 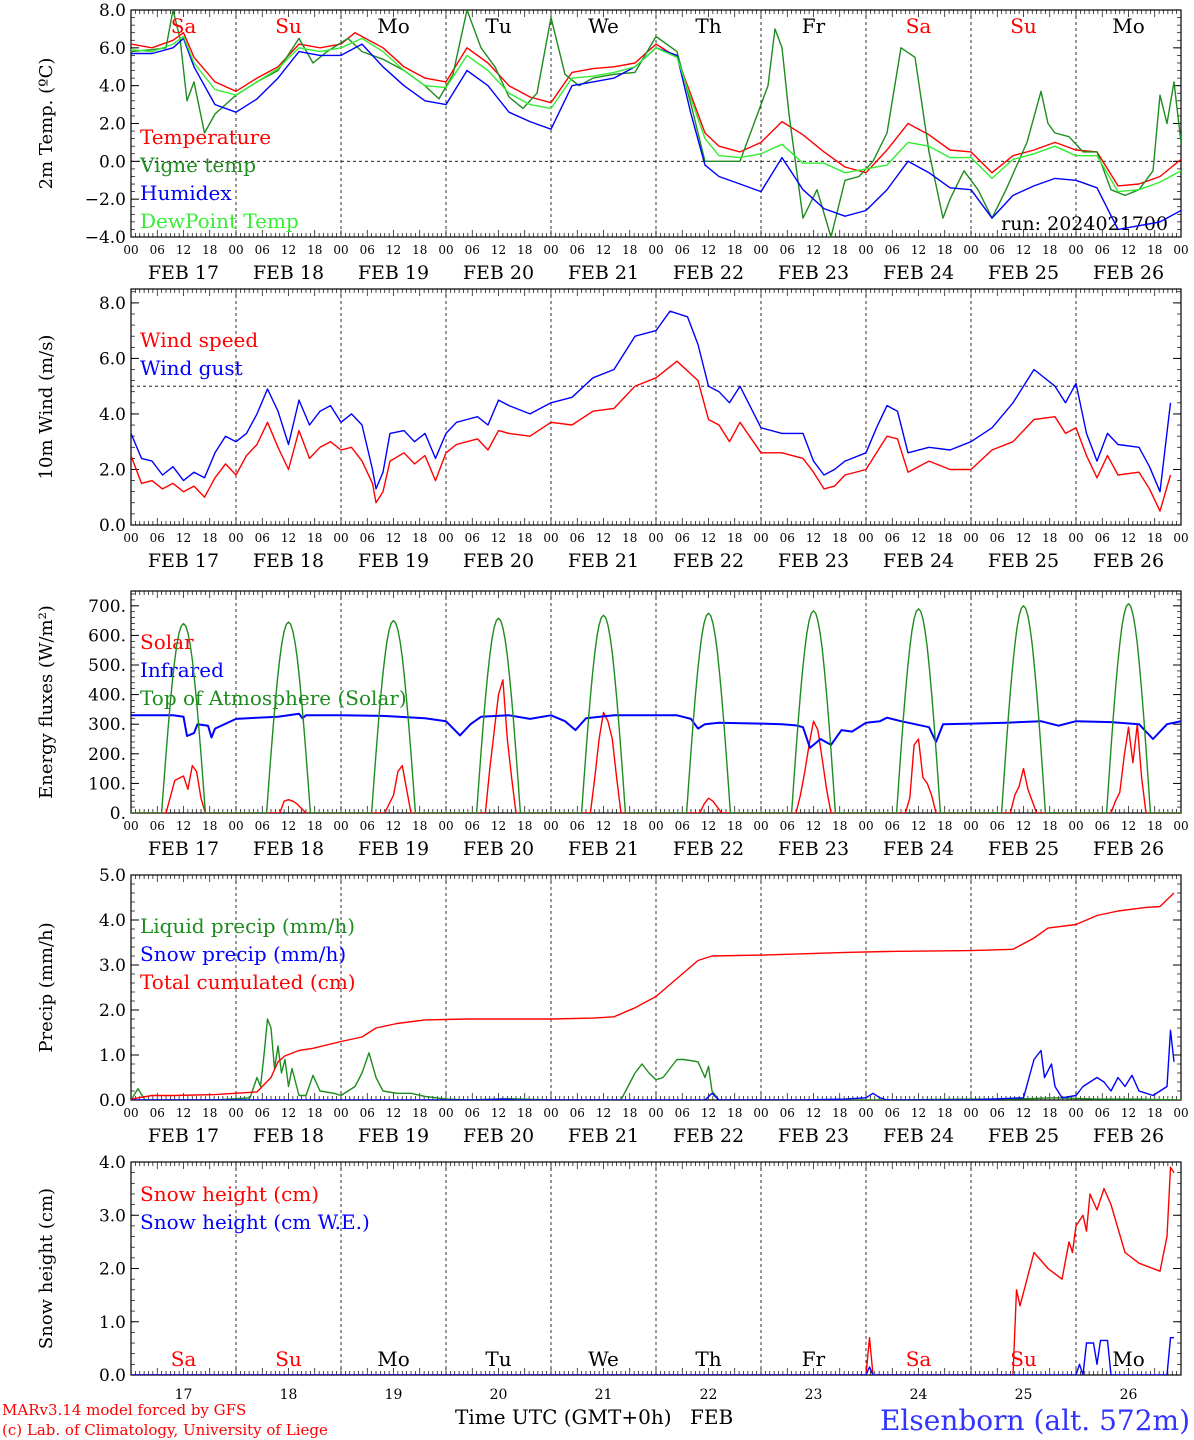 I want to click on series-line-dewpoint-temp, so click(x=656, y=114).